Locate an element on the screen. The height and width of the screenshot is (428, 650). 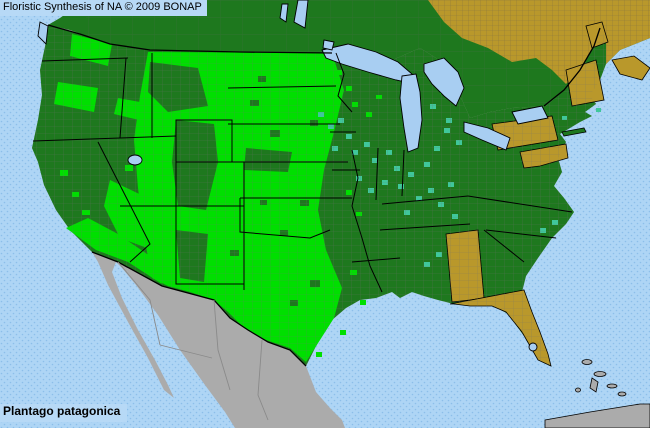
us-mexico-border is located at coordinates (199, 309).